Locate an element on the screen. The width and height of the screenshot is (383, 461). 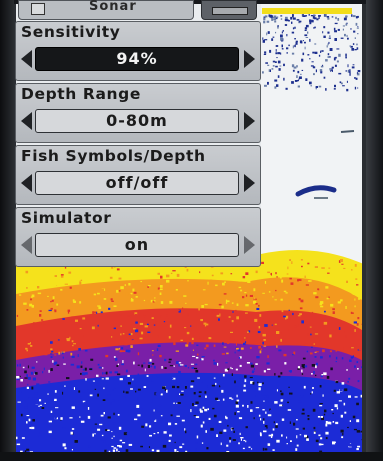
menu-item-fish-symbols-depth: Fish Symbols/Depth off/off is located at coordinates (138, 175).